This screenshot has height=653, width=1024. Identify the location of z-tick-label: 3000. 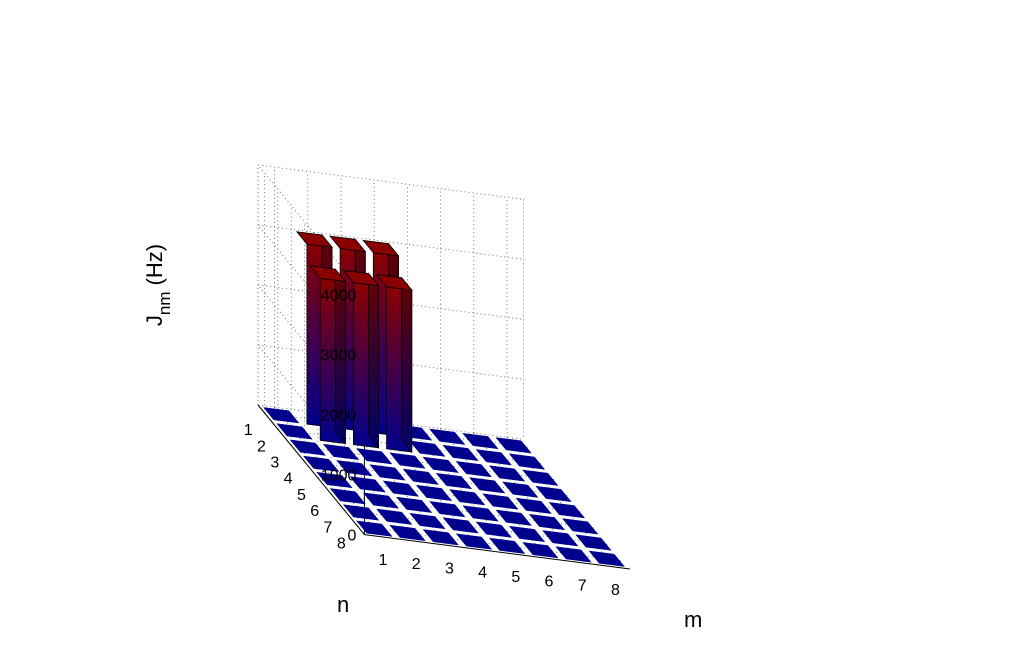
(339, 356).